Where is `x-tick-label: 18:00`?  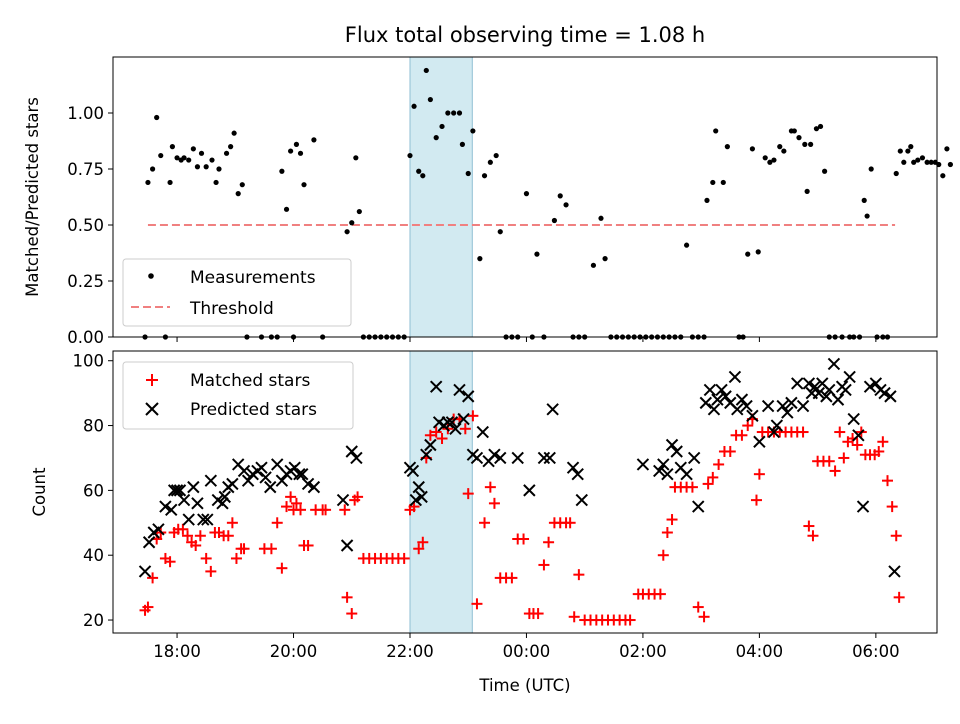
x-tick-label: 18:00 is located at coordinates (177, 651).